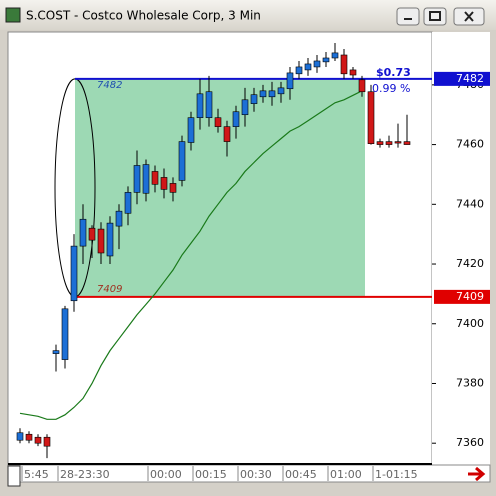 The width and height of the screenshot is (496, 496). I want to click on level-label: 7409, so click(109, 289).